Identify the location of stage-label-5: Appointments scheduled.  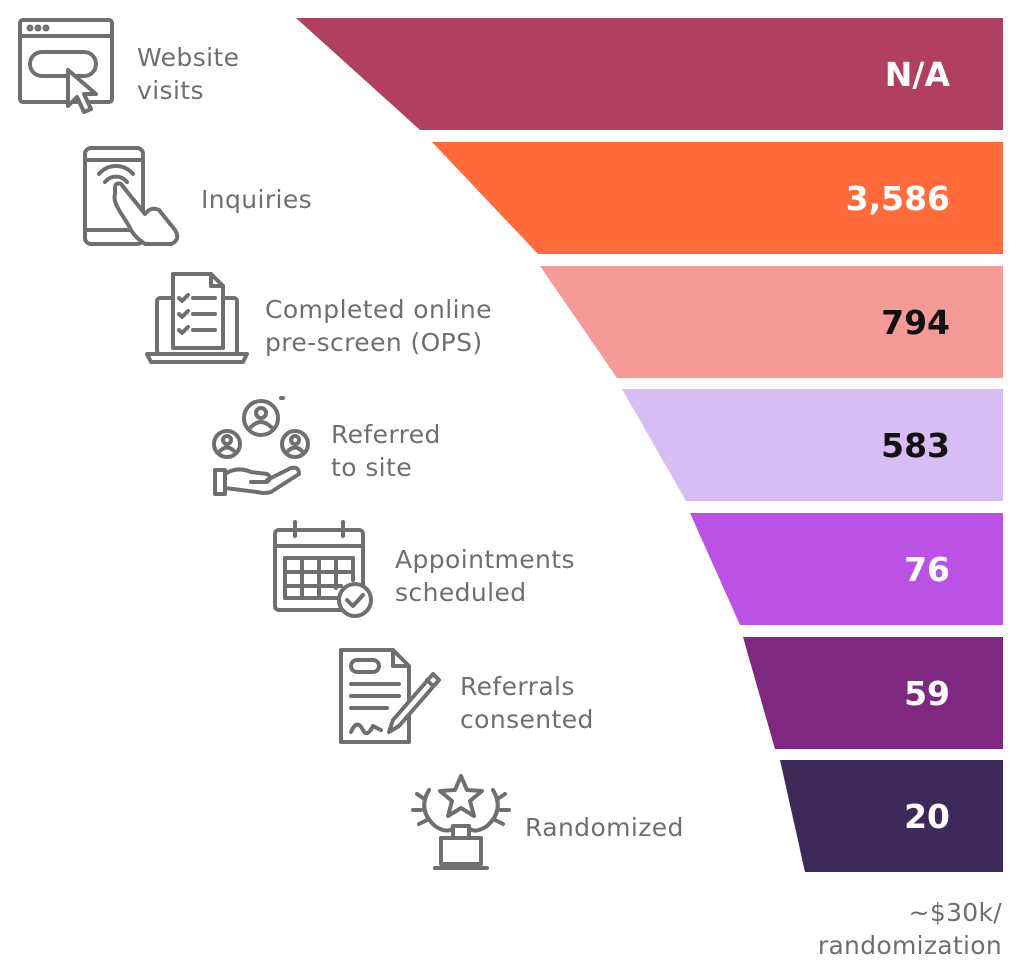
(485, 576).